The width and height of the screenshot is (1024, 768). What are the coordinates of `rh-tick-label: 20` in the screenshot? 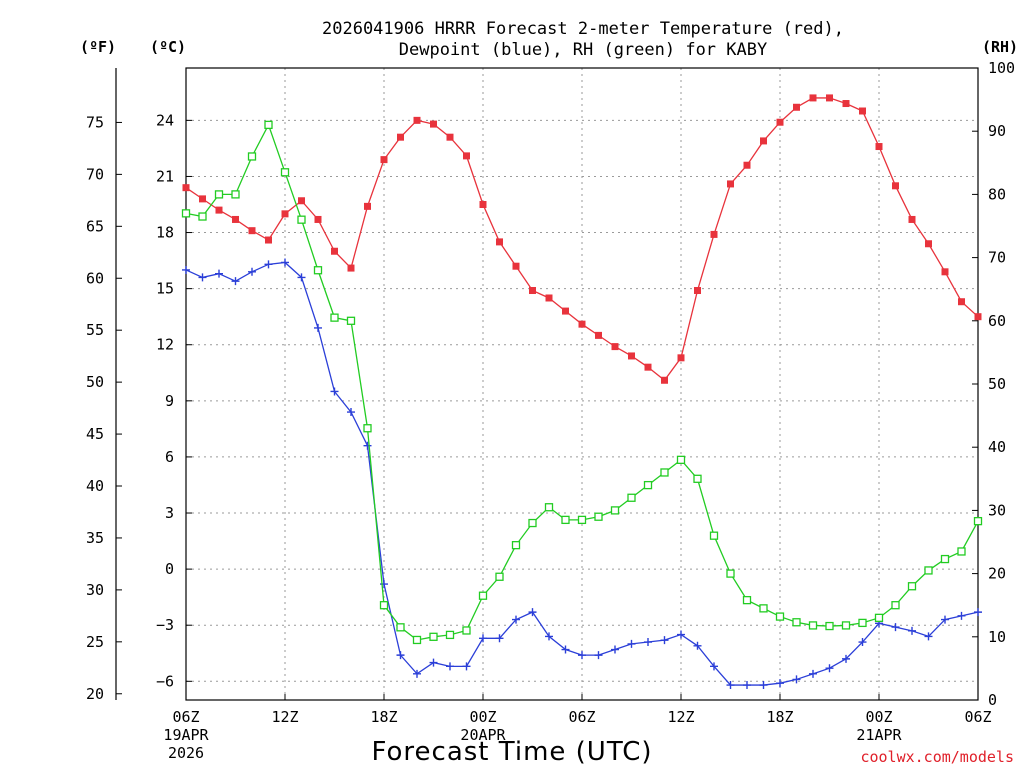 It's located at (997, 574).